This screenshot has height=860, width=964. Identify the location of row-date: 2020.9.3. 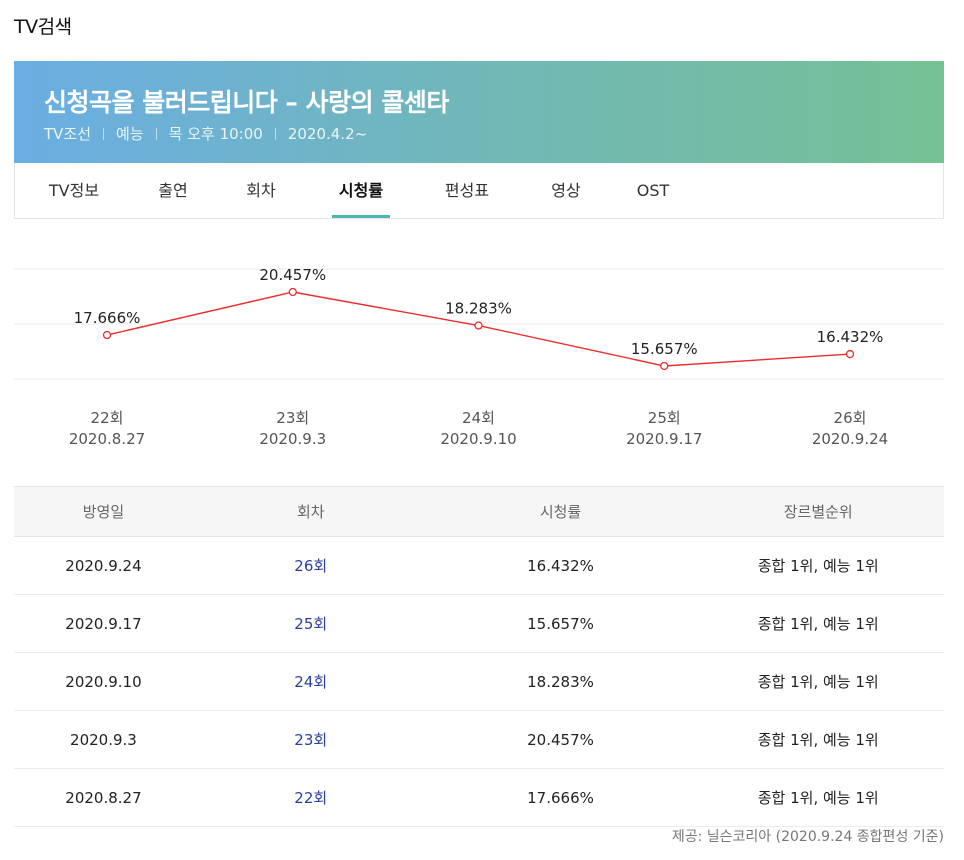
(103, 739).